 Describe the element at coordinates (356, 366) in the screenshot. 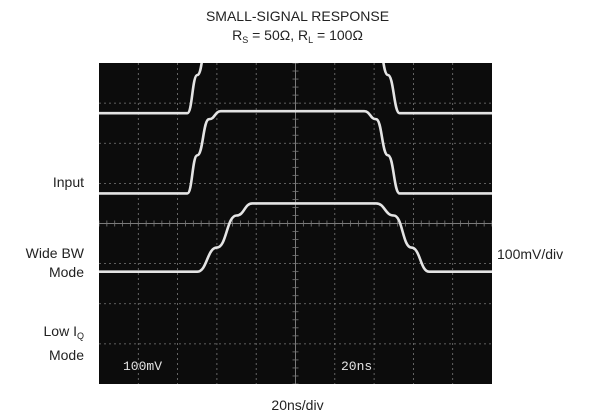

I see `readout-time: 20ns` at that location.